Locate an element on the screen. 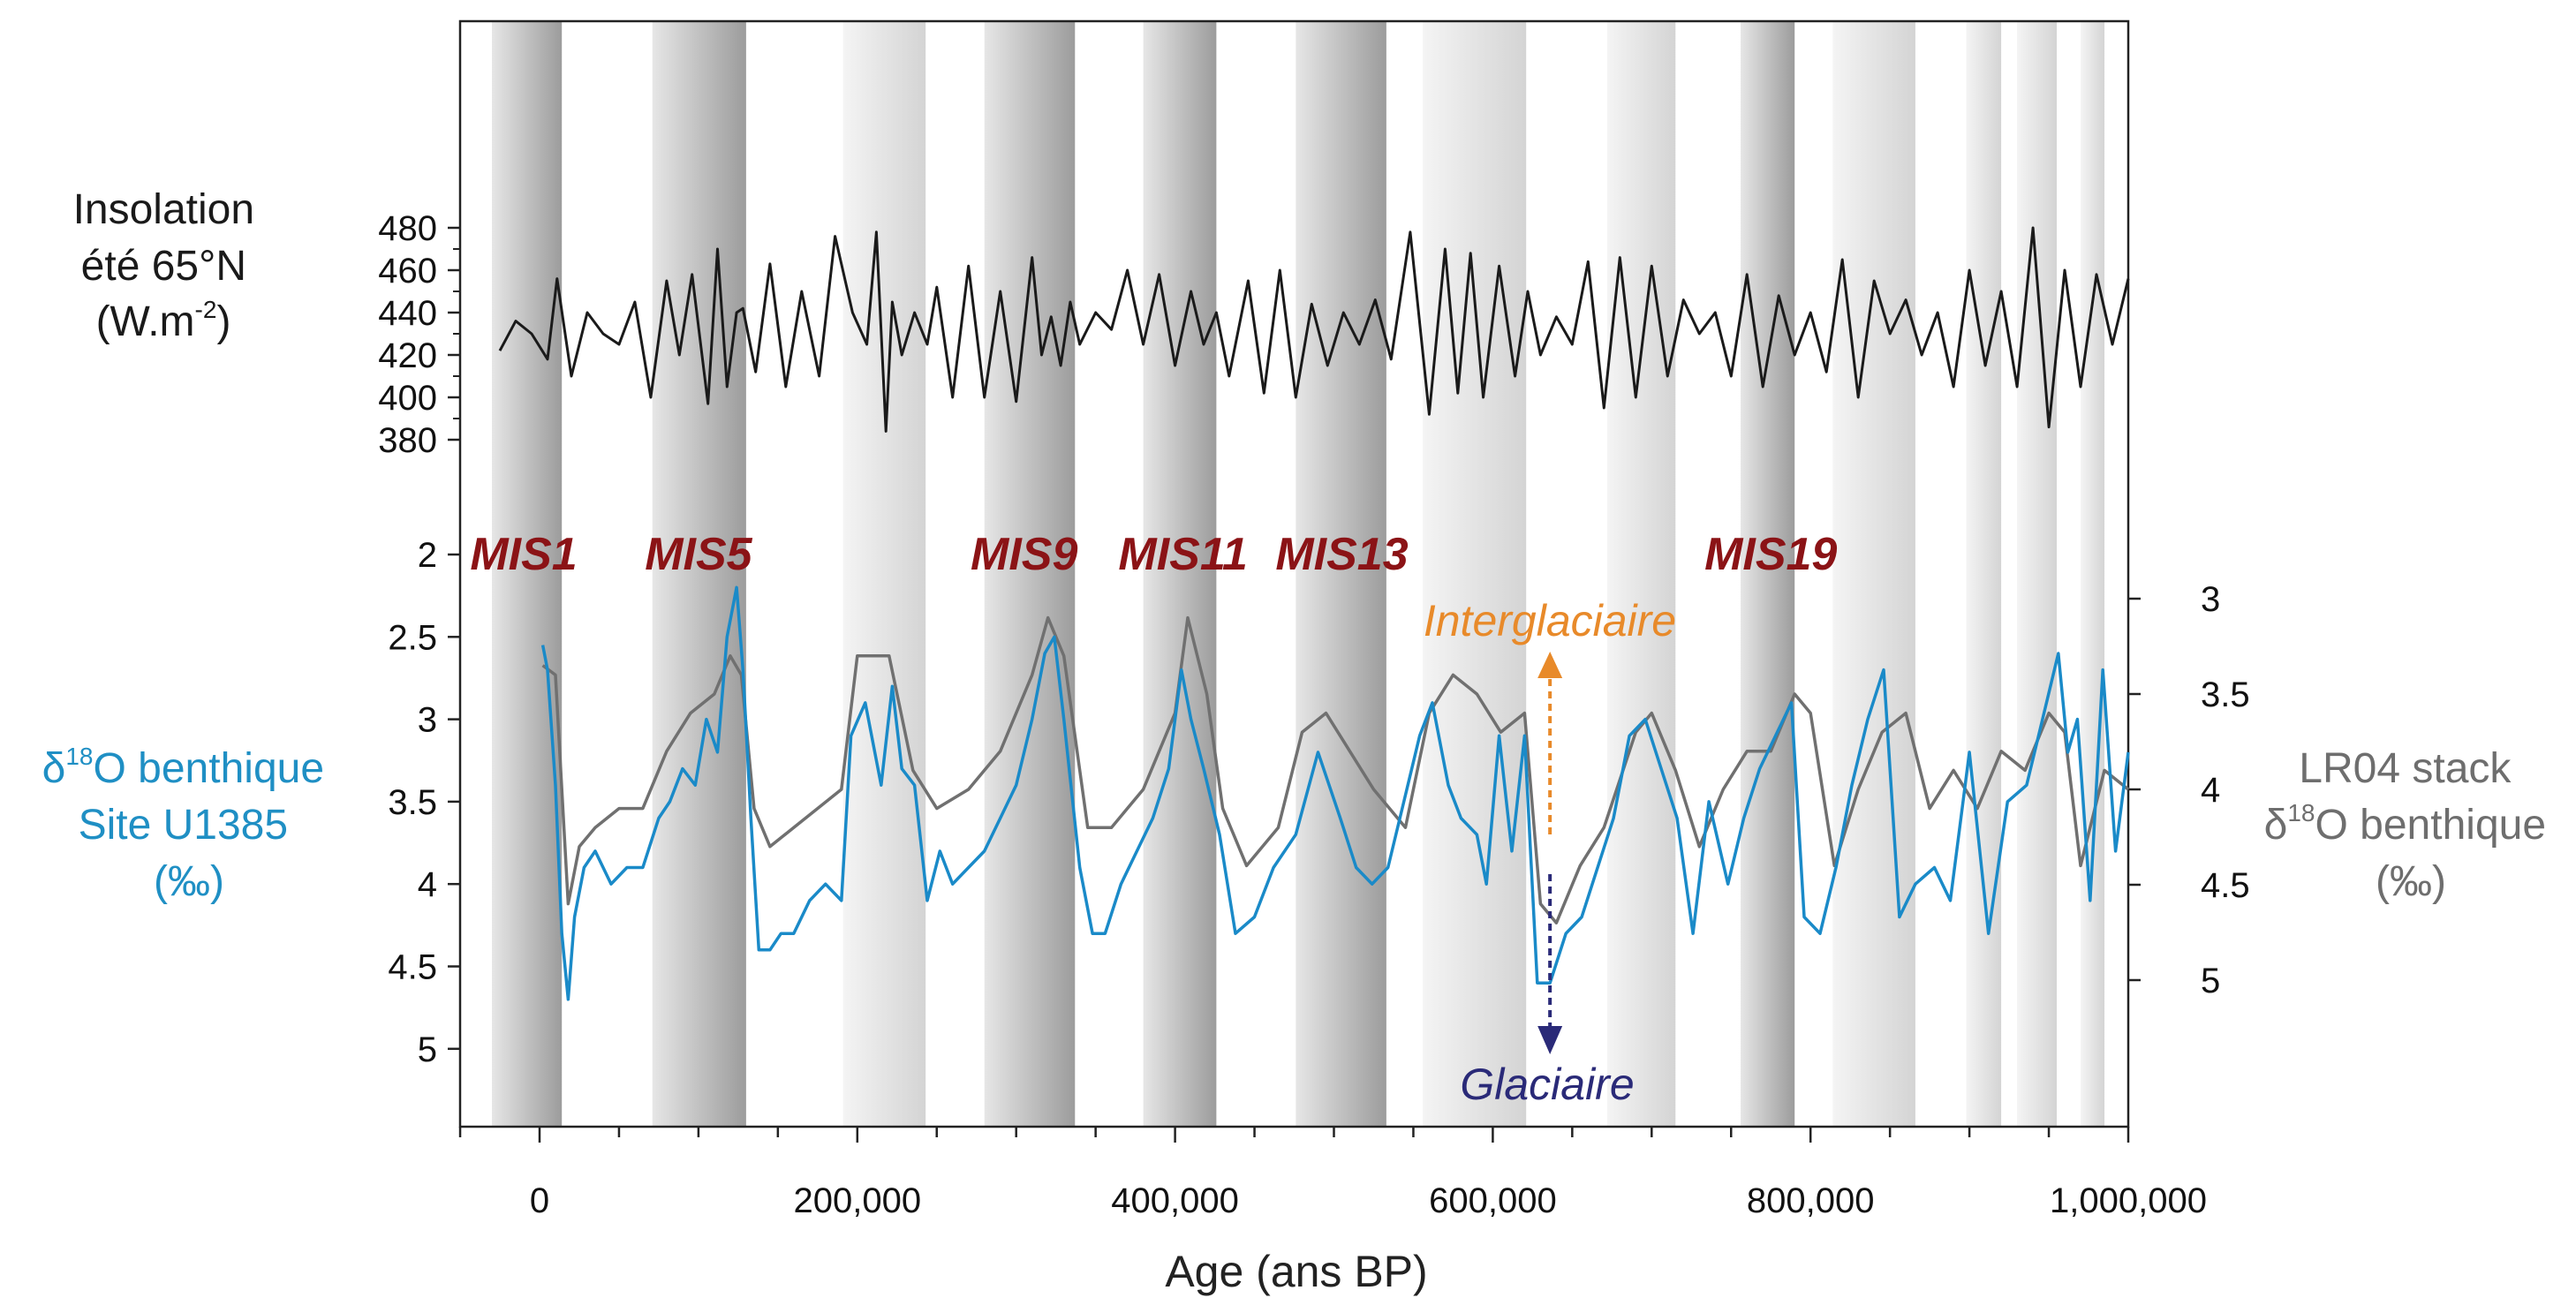  d18o-tick-label-6: 5 is located at coordinates (428, 1049).